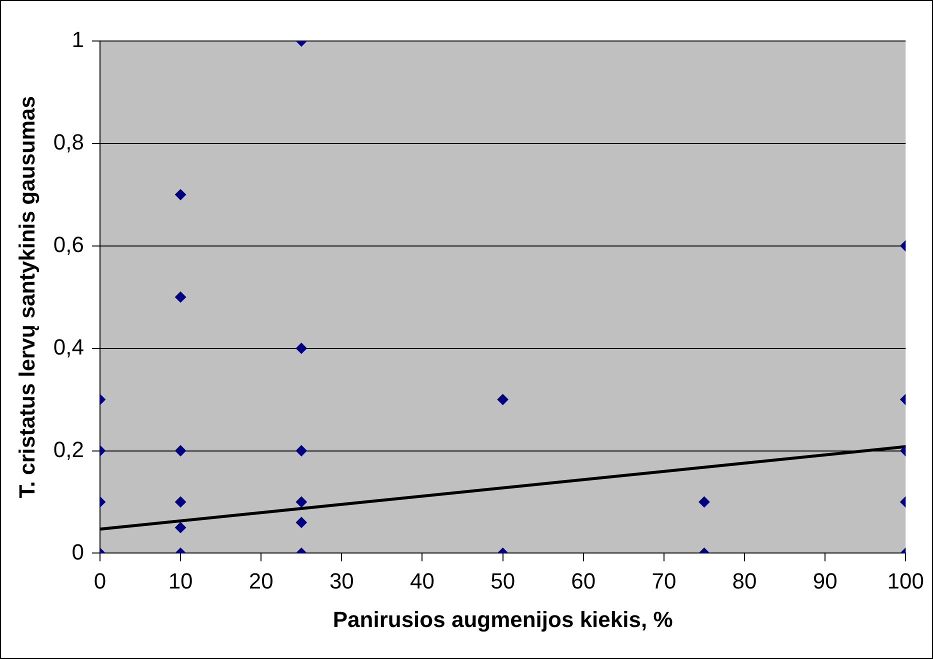 The height and width of the screenshot is (659, 933). I want to click on y-tick-label: 1, so click(78, 39).